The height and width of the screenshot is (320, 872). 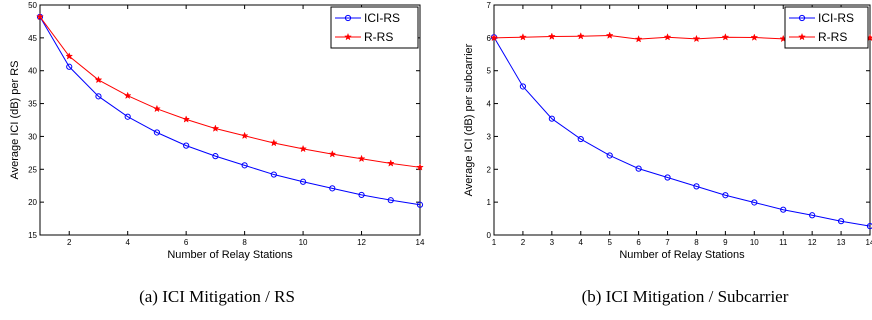 What do you see at coordinates (32, 202) in the screenshot?
I see `y-tick-label: 20` at bounding box center [32, 202].